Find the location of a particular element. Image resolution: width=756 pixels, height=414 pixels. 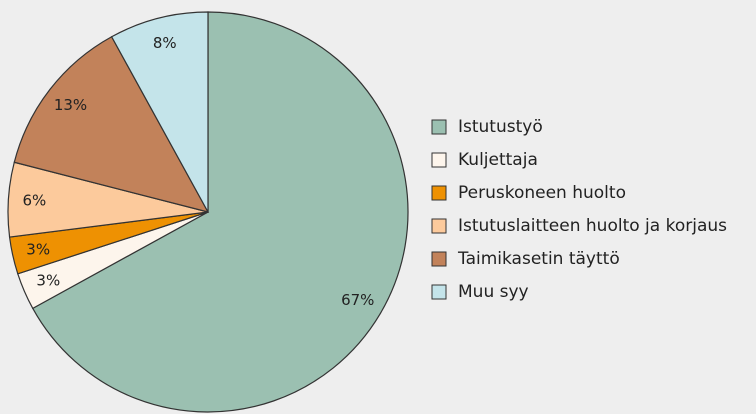

data-label: 67% is located at coordinates (357, 300).